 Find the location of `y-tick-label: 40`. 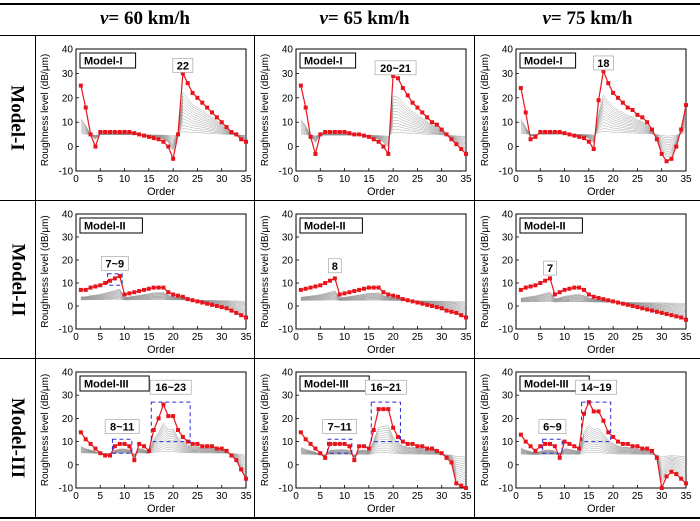

y-tick-label: 40 is located at coordinates (508, 50).